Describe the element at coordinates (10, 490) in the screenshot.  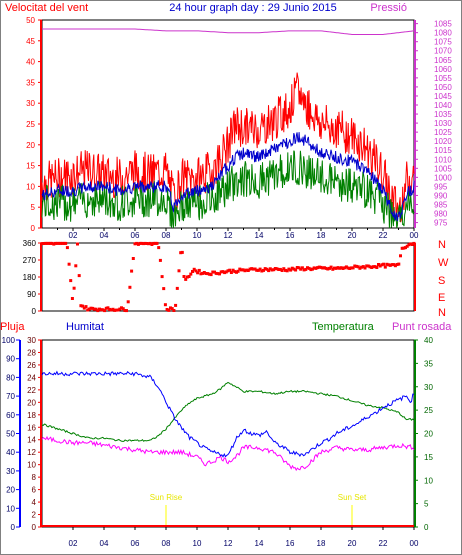
I see `humidity-y-tick-label: 20` at that location.